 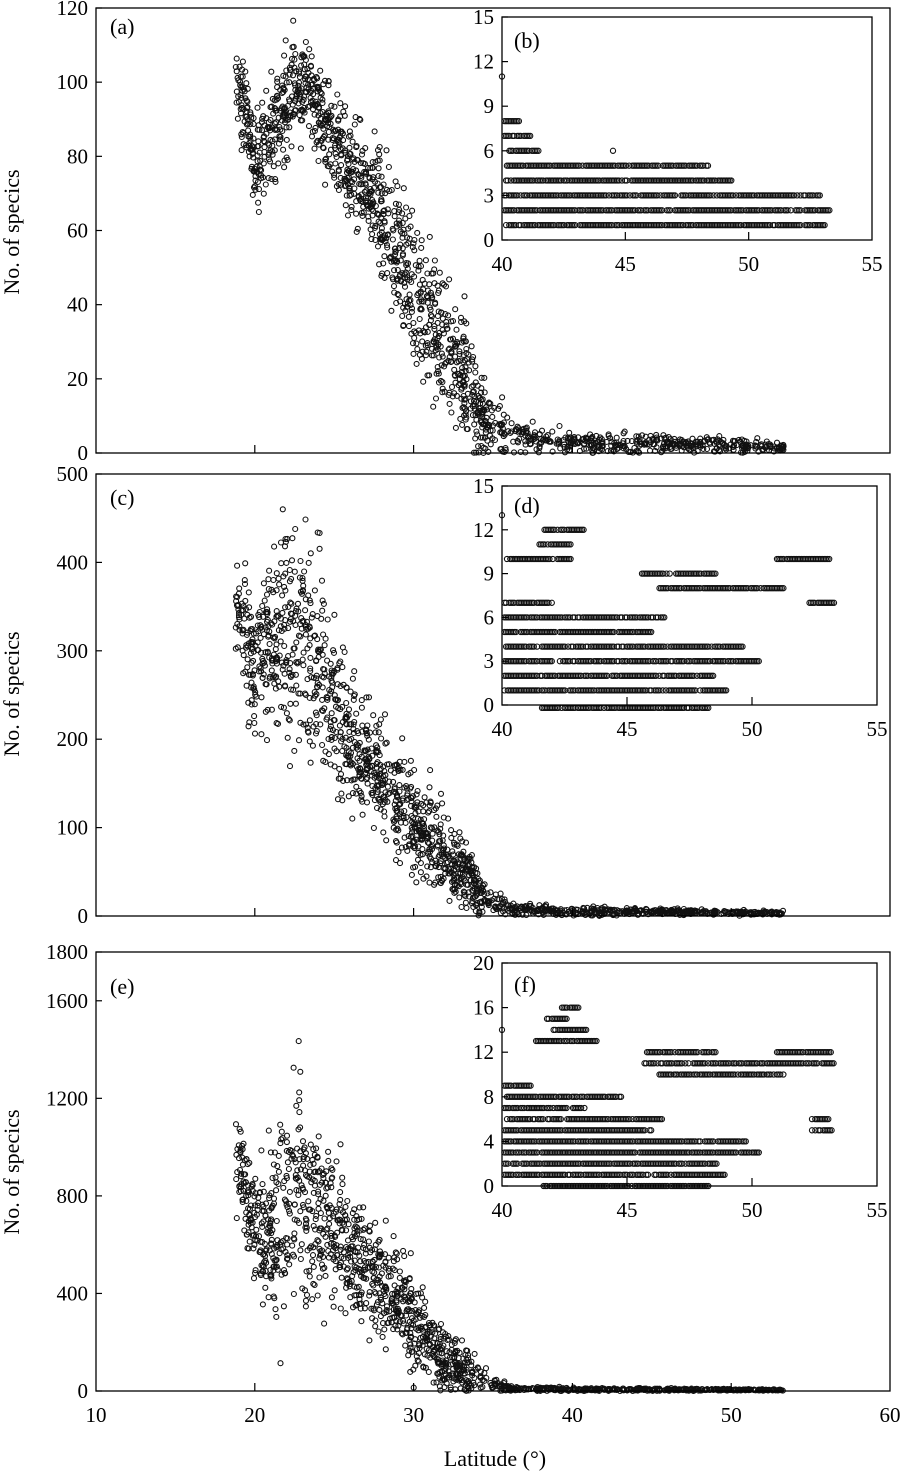 I want to click on y-tick-label: 0, so click(x=83, y=916).